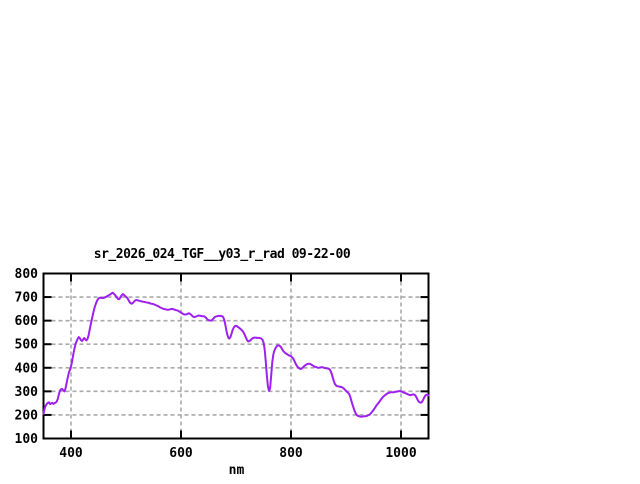  What do you see at coordinates (27, 321) in the screenshot?
I see `y-tick-label-600: 600` at bounding box center [27, 321].